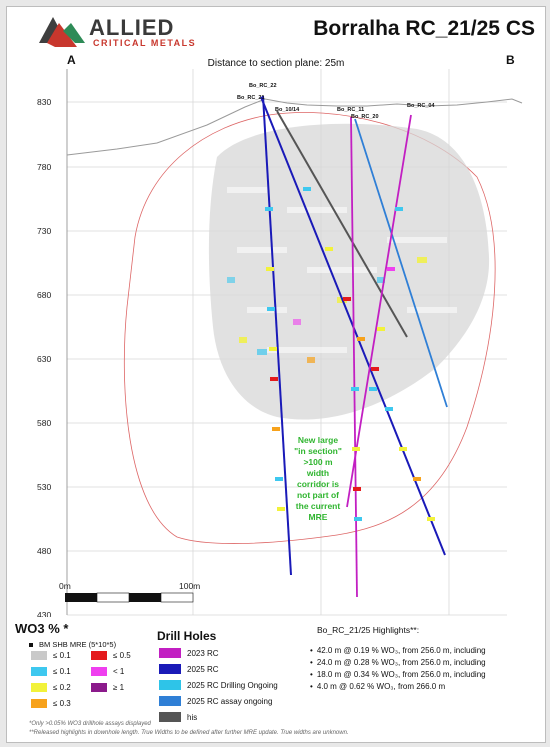 Image resolution: width=550 pixels, height=747 pixels. What do you see at coordinates (44, 167) in the screenshot?
I see `elevation-tick: 780` at bounding box center [44, 167].